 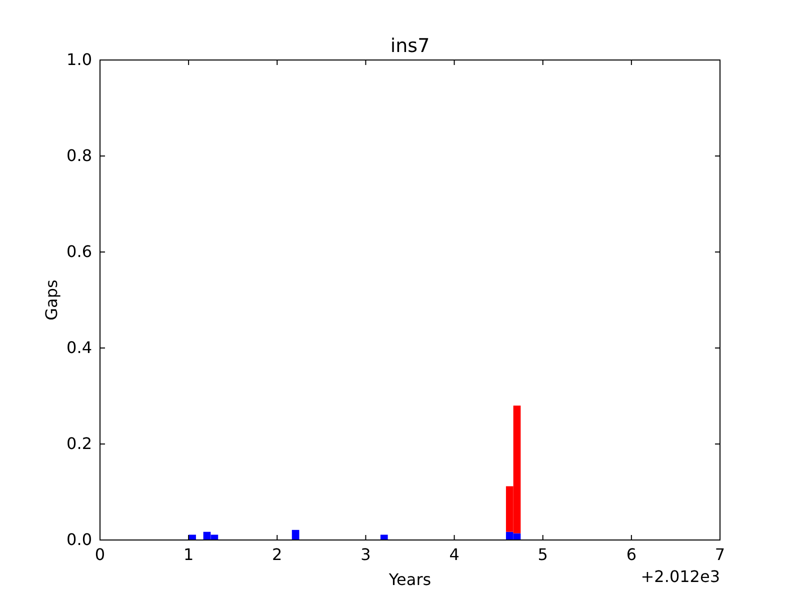 What do you see at coordinates (100, 554) in the screenshot?
I see `x-tick-label: 0` at bounding box center [100, 554].